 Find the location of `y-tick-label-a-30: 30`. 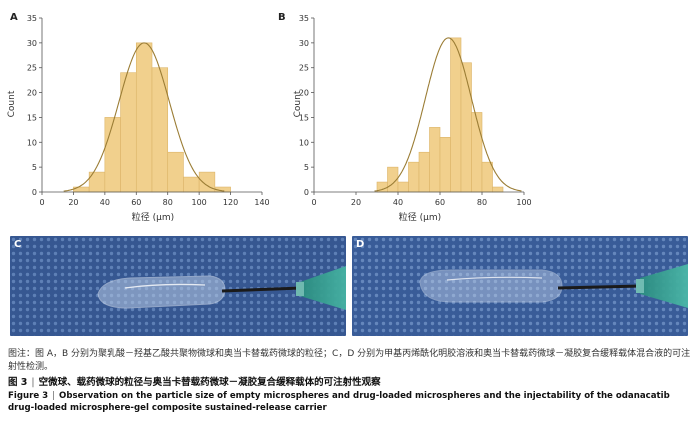

y-tick-label-a-30: 30 is located at coordinates (32, 43).